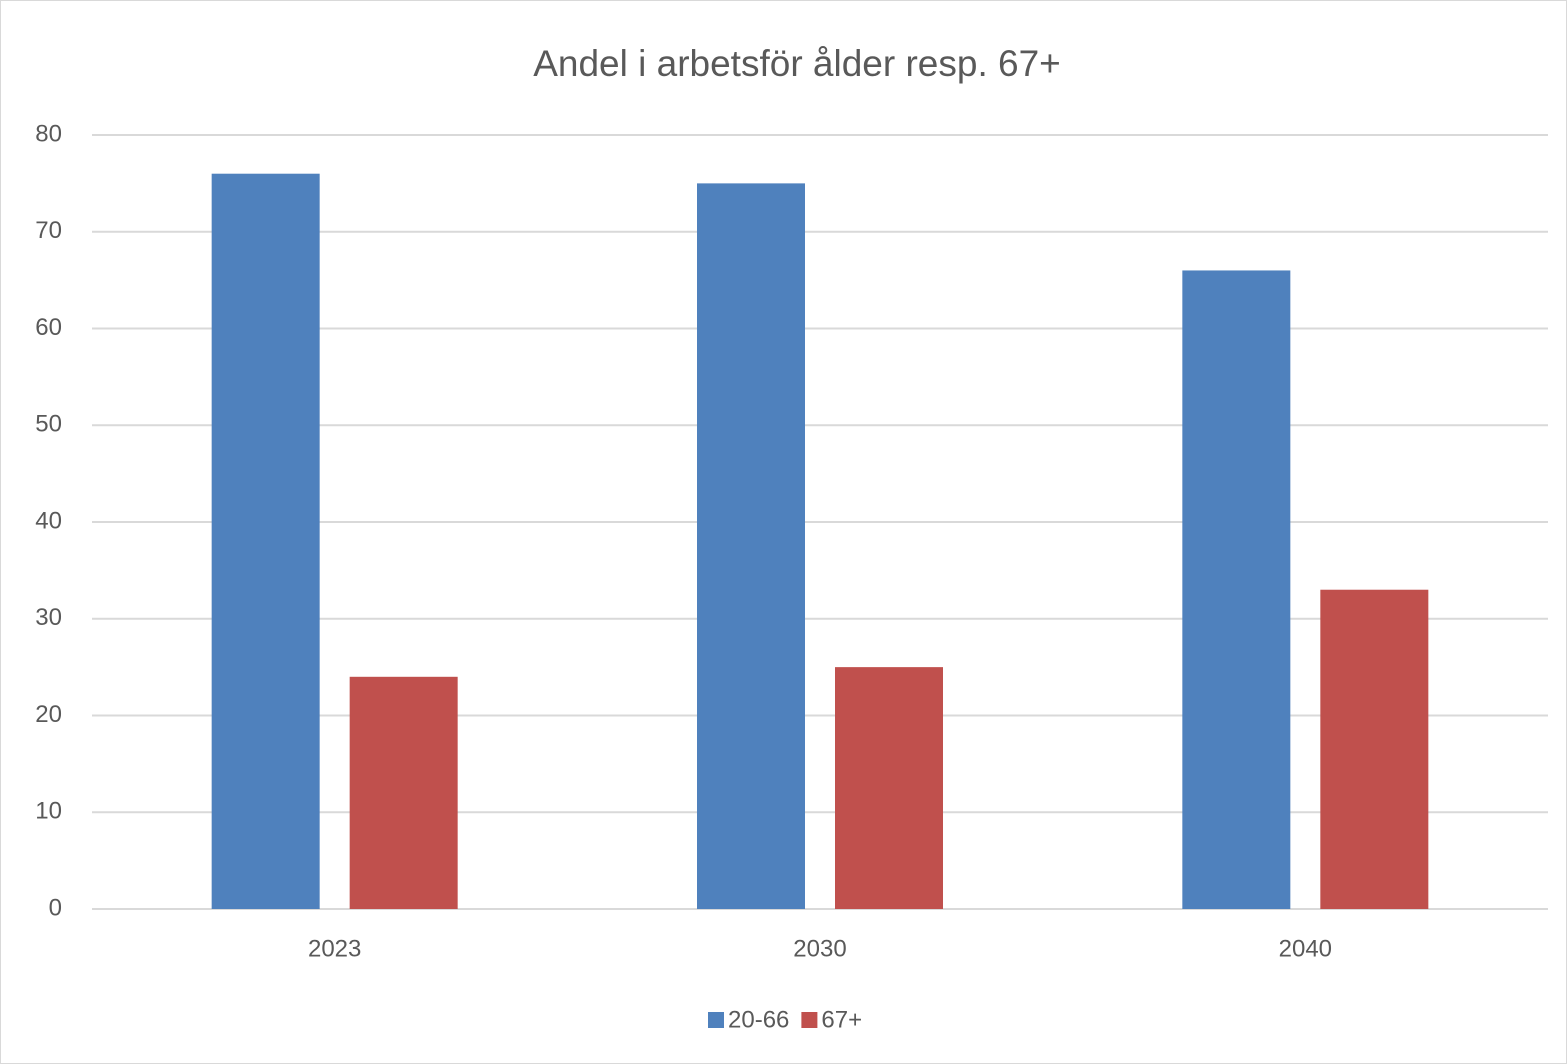 Image resolution: width=1567 pixels, height=1064 pixels. What do you see at coordinates (55, 907) in the screenshot?
I see `y-tick-label: 0` at bounding box center [55, 907].